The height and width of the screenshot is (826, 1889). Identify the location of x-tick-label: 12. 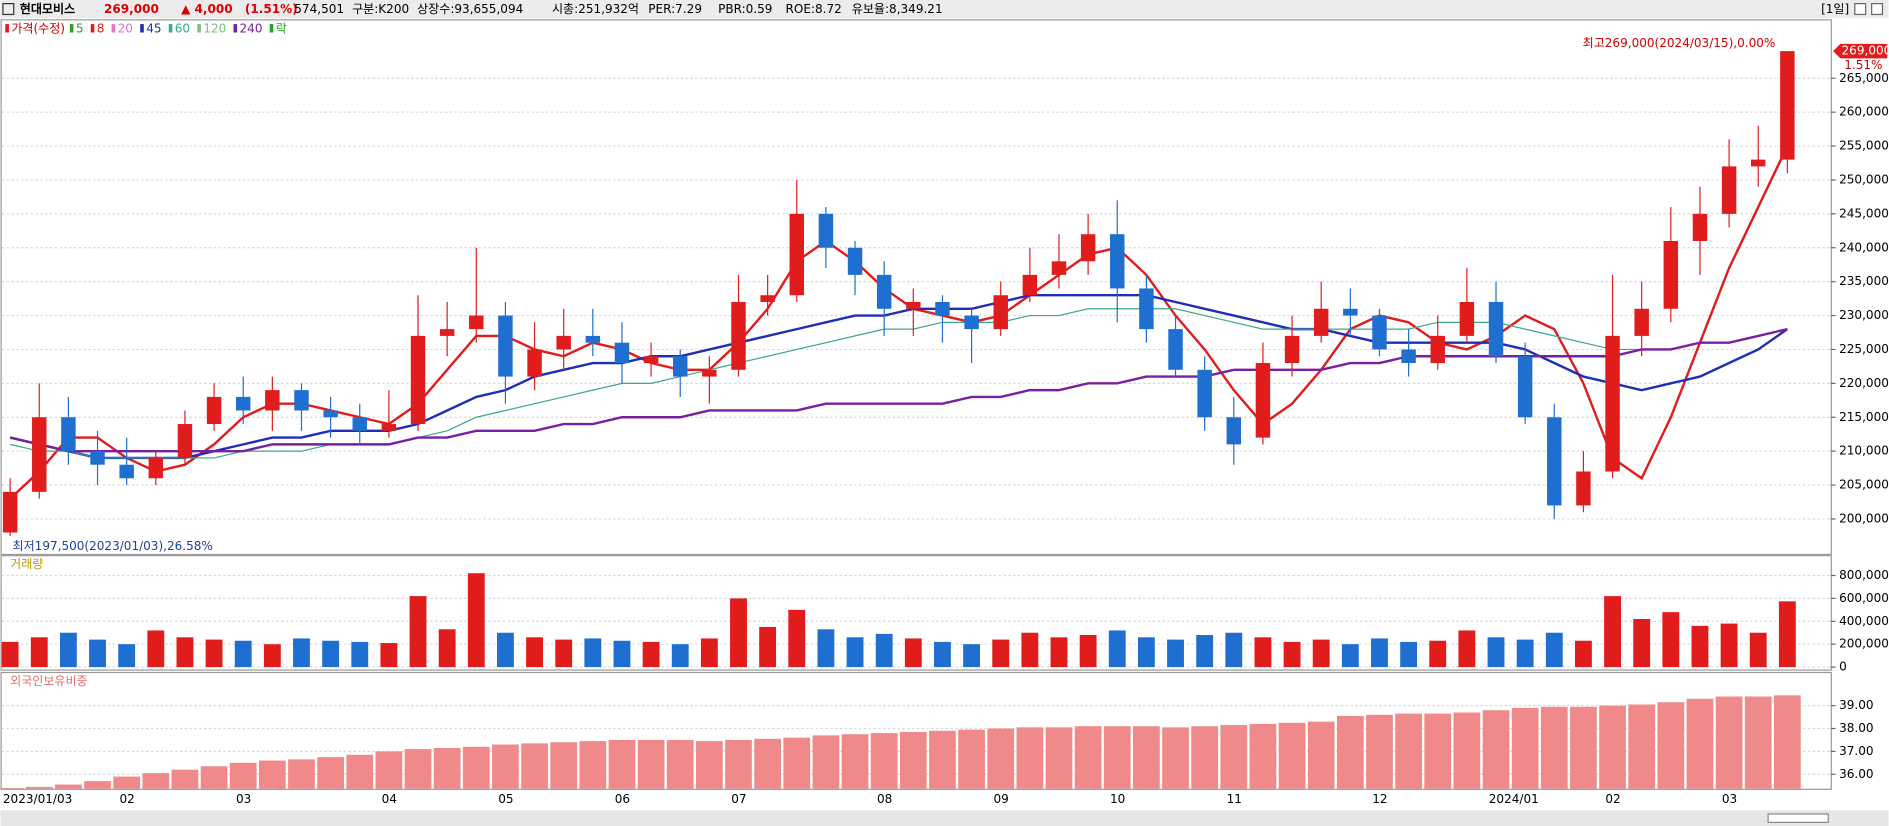
(1379, 799).